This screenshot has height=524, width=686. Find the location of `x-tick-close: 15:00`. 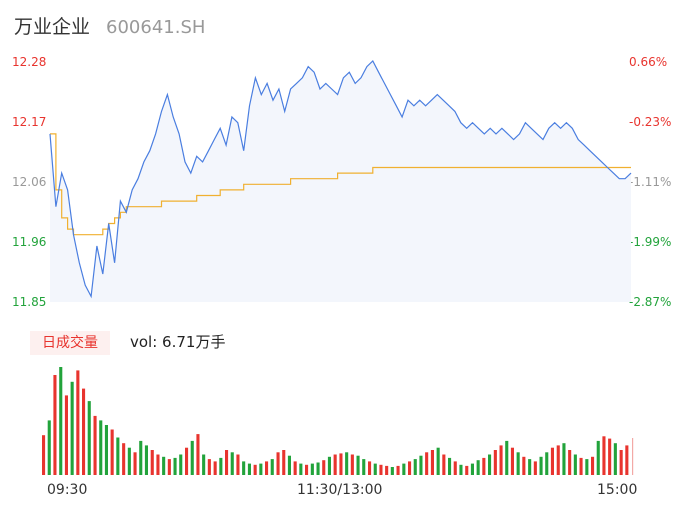

x-tick-close: 15:00 is located at coordinates (617, 490).